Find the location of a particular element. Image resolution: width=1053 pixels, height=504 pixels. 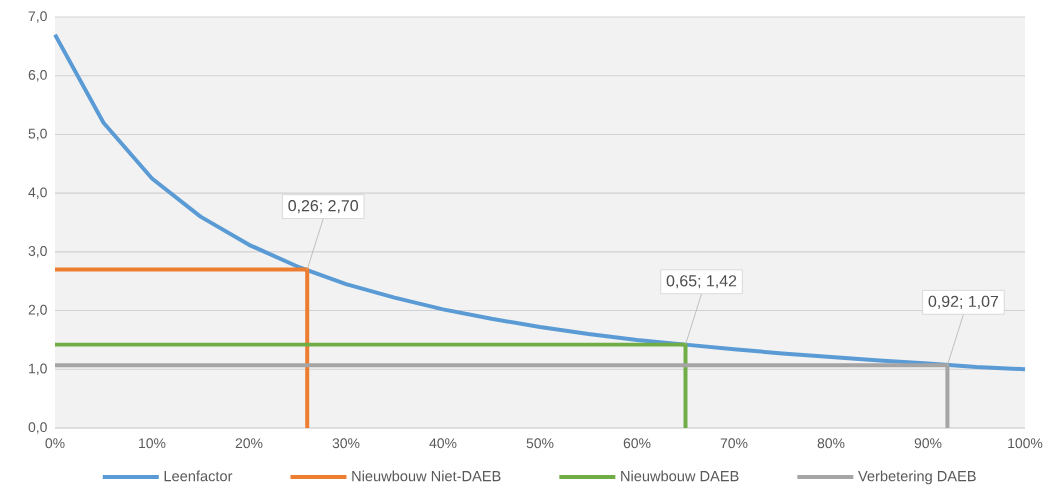

y-tick-label: 4,0 is located at coordinates (37, 193).